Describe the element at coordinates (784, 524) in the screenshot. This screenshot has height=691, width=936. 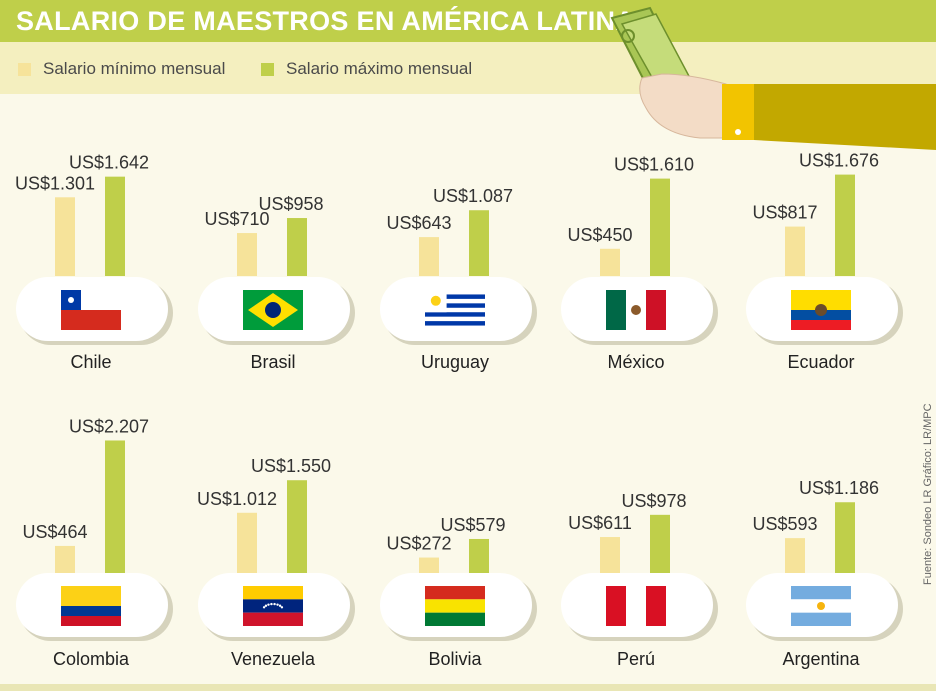
I see `value-label-min: US$593` at that location.